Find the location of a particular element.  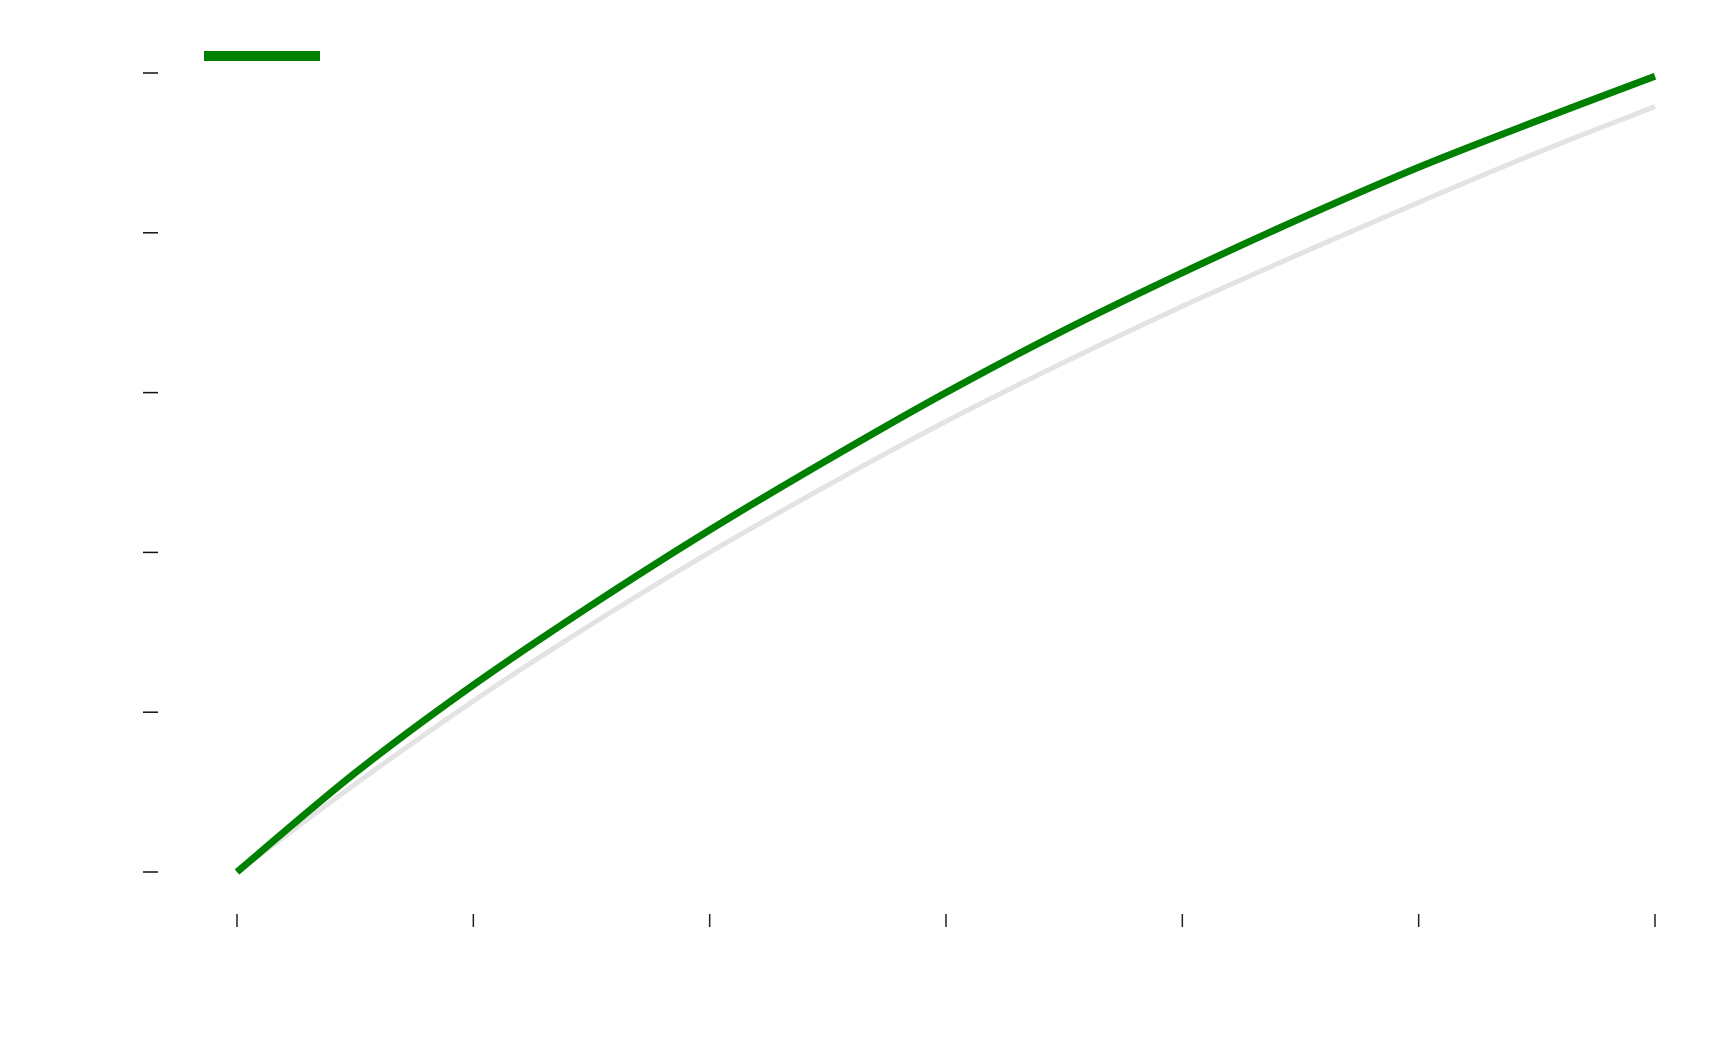

x-axis-ticks is located at coordinates (946, 920).